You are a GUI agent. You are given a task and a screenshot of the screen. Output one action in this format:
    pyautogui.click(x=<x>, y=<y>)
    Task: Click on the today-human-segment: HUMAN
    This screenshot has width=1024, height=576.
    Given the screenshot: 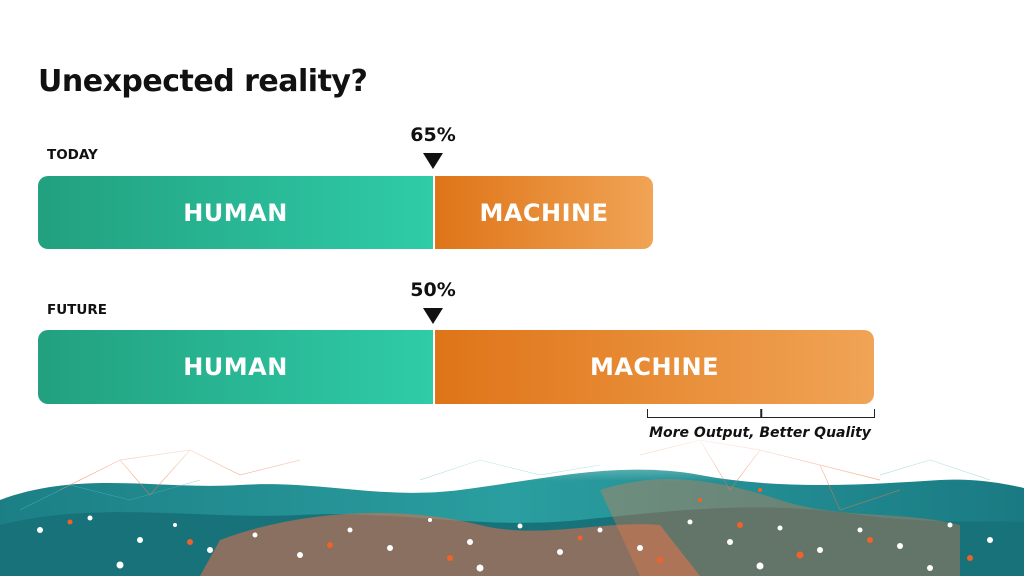 What is the action you would take?
    pyautogui.click(x=235, y=212)
    